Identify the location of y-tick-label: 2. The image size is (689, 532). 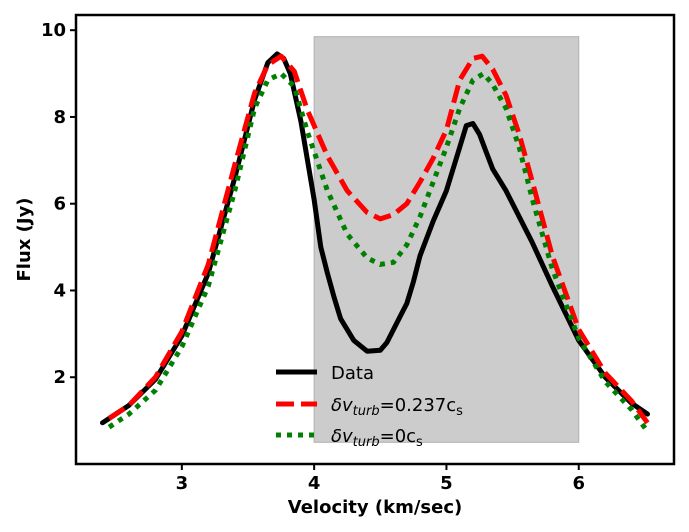
(59, 377).